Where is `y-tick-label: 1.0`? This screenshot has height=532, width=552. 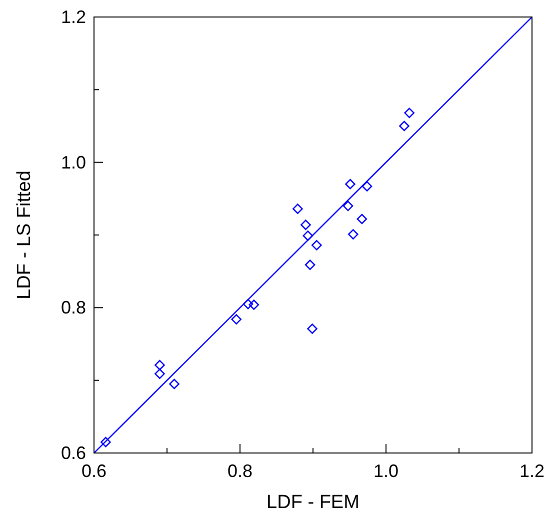
y-tick-label: 1.0 is located at coordinates (73, 162).